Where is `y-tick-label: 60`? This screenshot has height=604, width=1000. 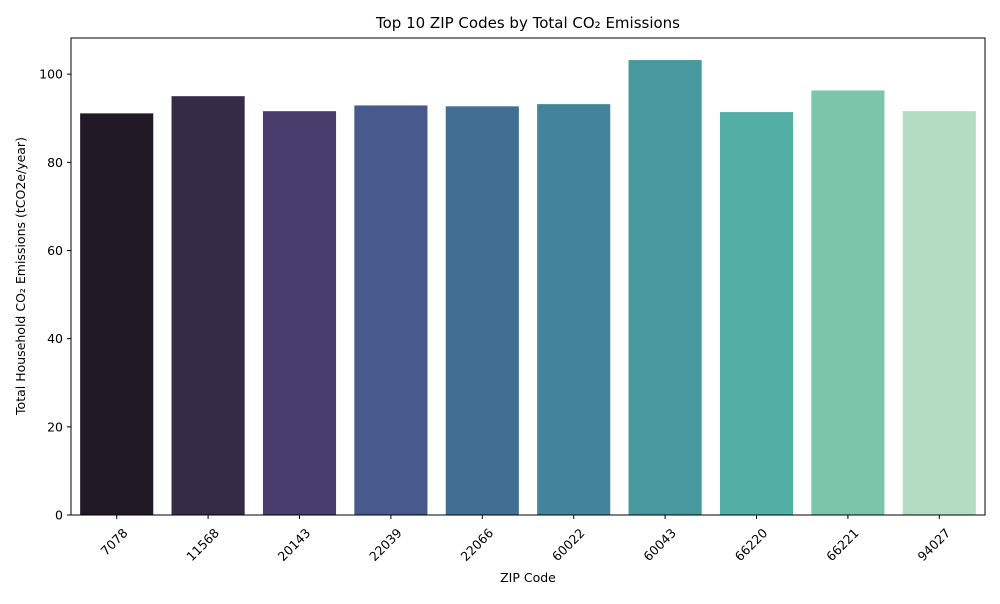 y-tick-label: 60 is located at coordinates (55, 250).